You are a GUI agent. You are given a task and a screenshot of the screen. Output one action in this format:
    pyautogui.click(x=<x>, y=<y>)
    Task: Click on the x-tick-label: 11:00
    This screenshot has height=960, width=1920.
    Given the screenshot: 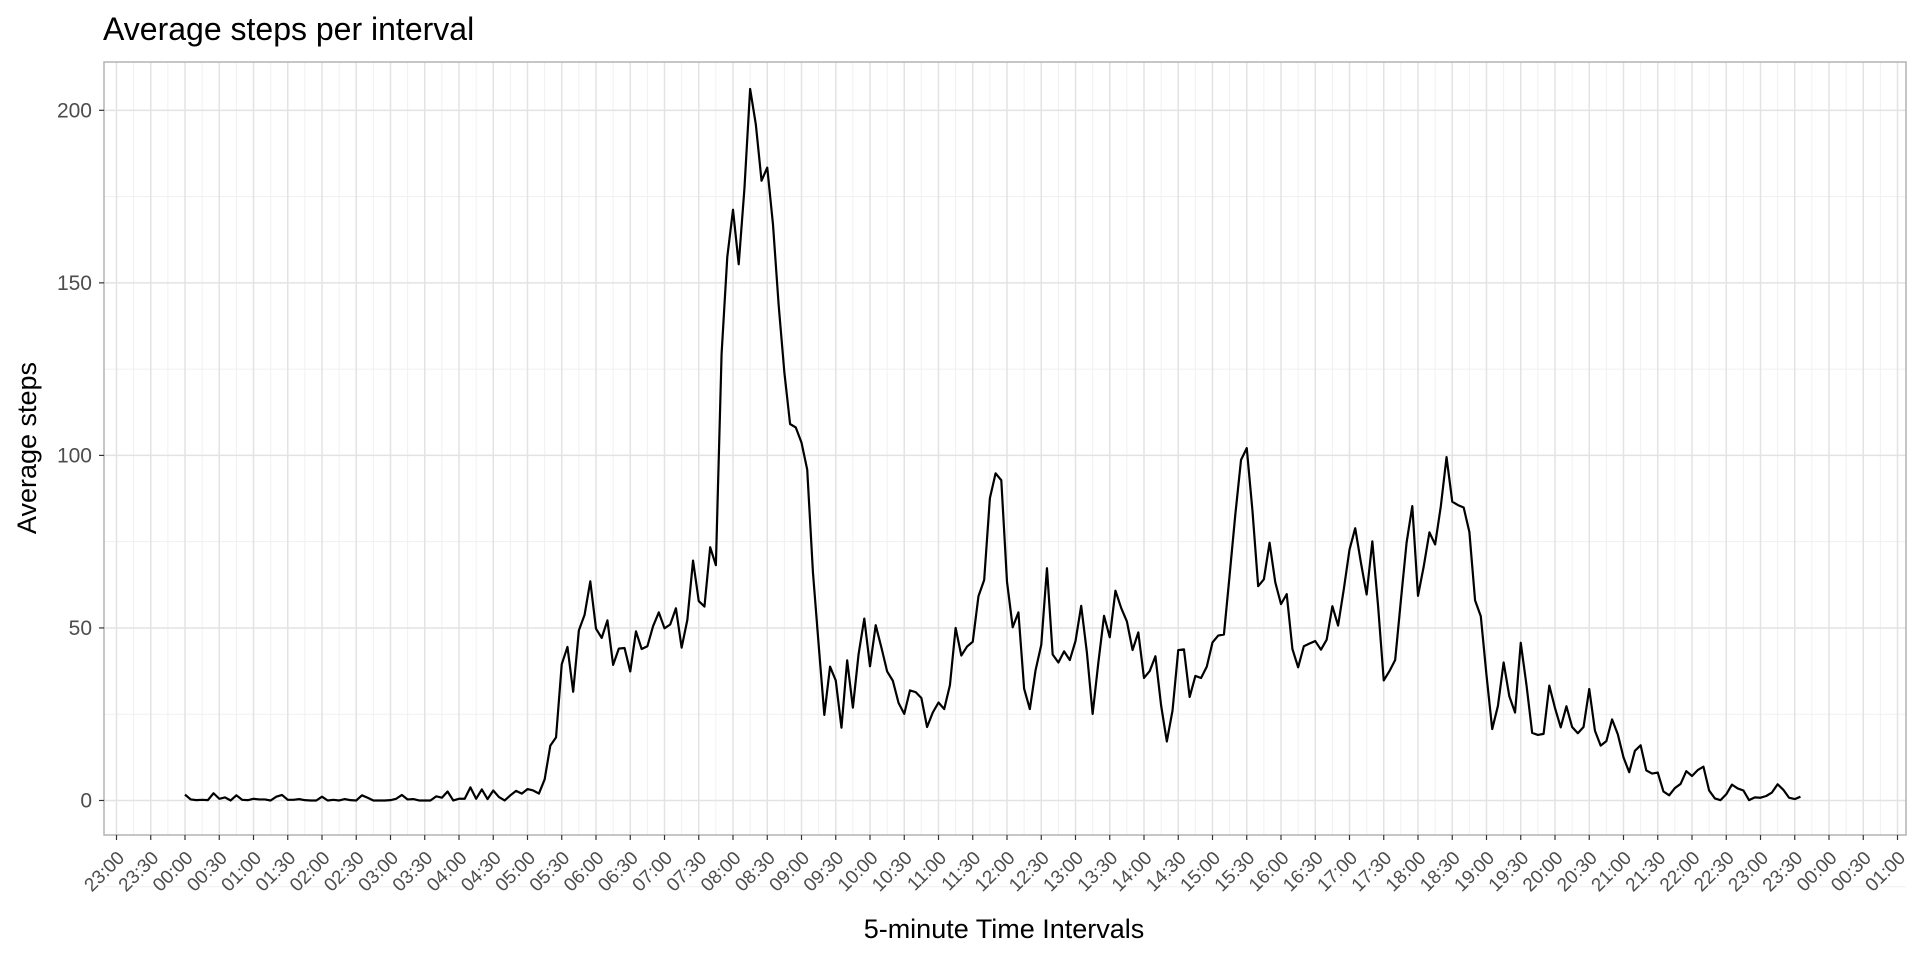 What is the action you would take?
    pyautogui.click(x=927, y=871)
    